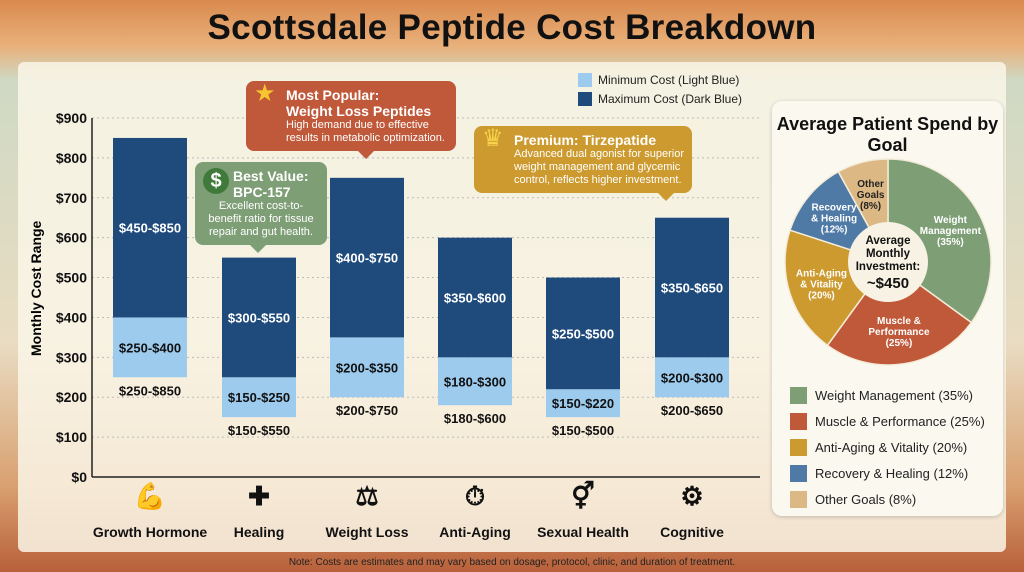 The image size is (1024, 572). I want to click on pie-legend-item: Weight Management (35%), so click(881, 395).